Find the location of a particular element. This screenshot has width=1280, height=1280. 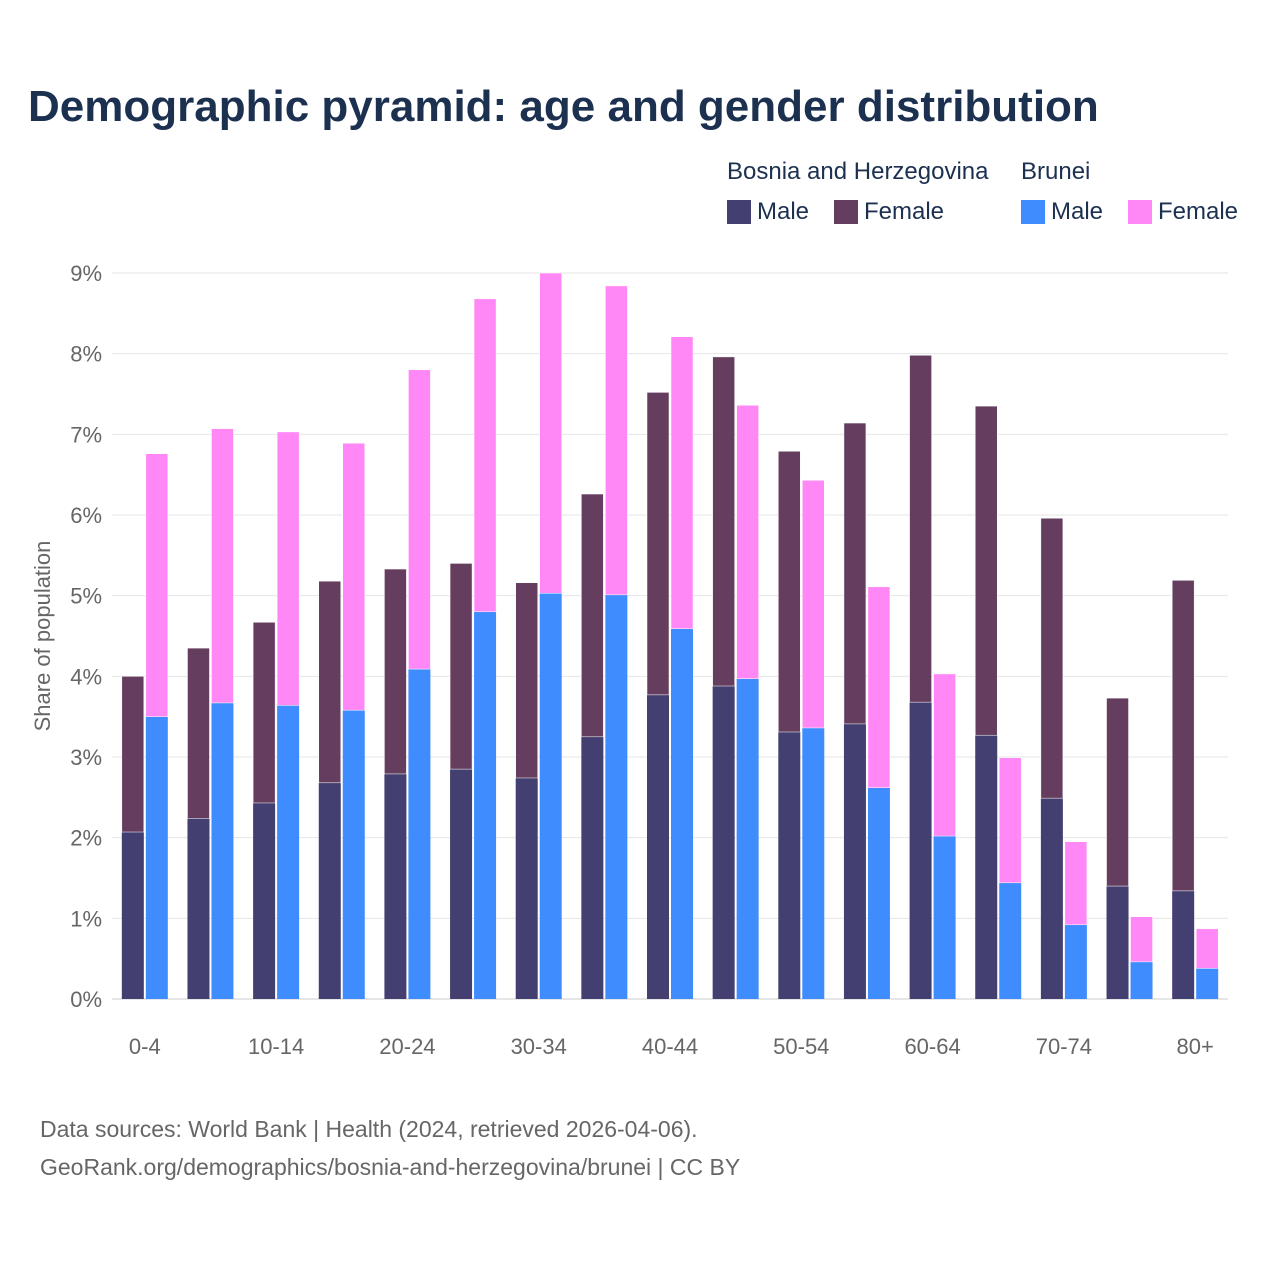

x-tick-label: 20-24 is located at coordinates (407, 1046).